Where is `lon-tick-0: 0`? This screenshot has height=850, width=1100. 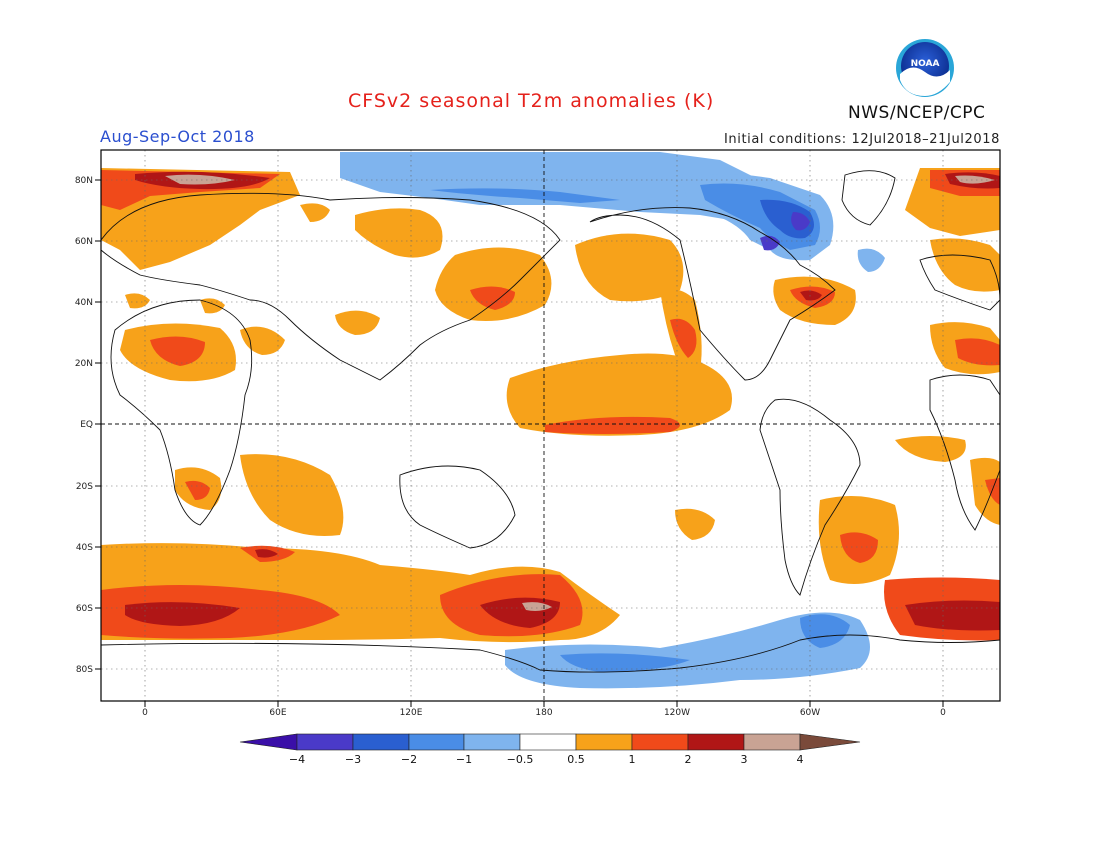 lon-tick-0: 0 is located at coordinates (145, 713).